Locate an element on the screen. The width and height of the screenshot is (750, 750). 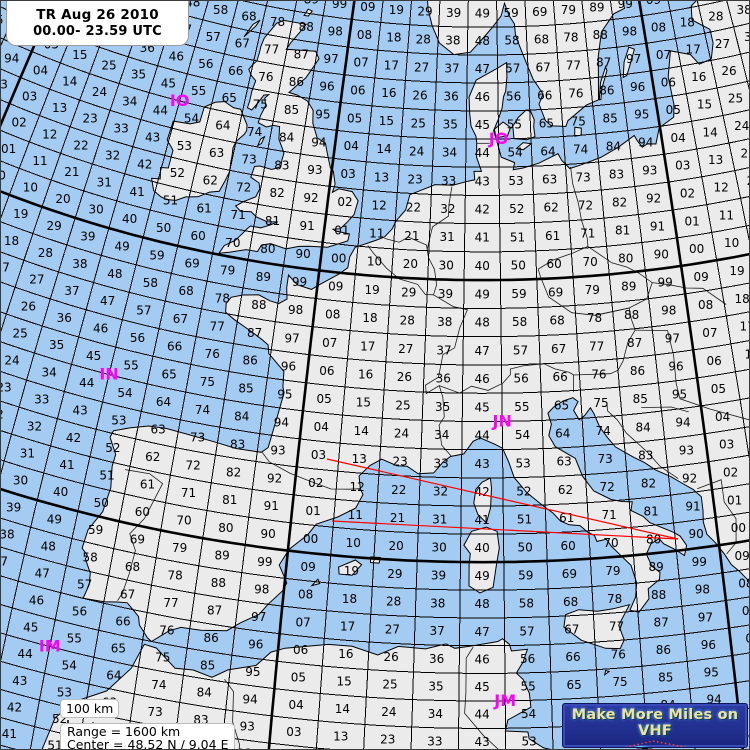
grid-square-label: 55 is located at coordinates (198, 91).